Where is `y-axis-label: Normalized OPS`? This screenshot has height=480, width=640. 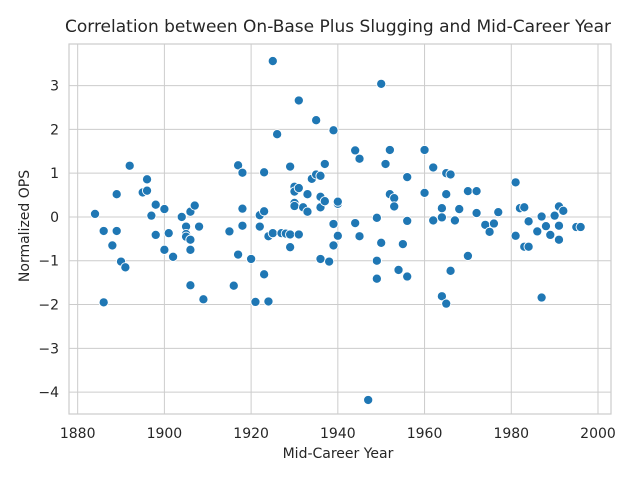
y-axis-label: Normalized OPS is located at coordinates (25, 226).